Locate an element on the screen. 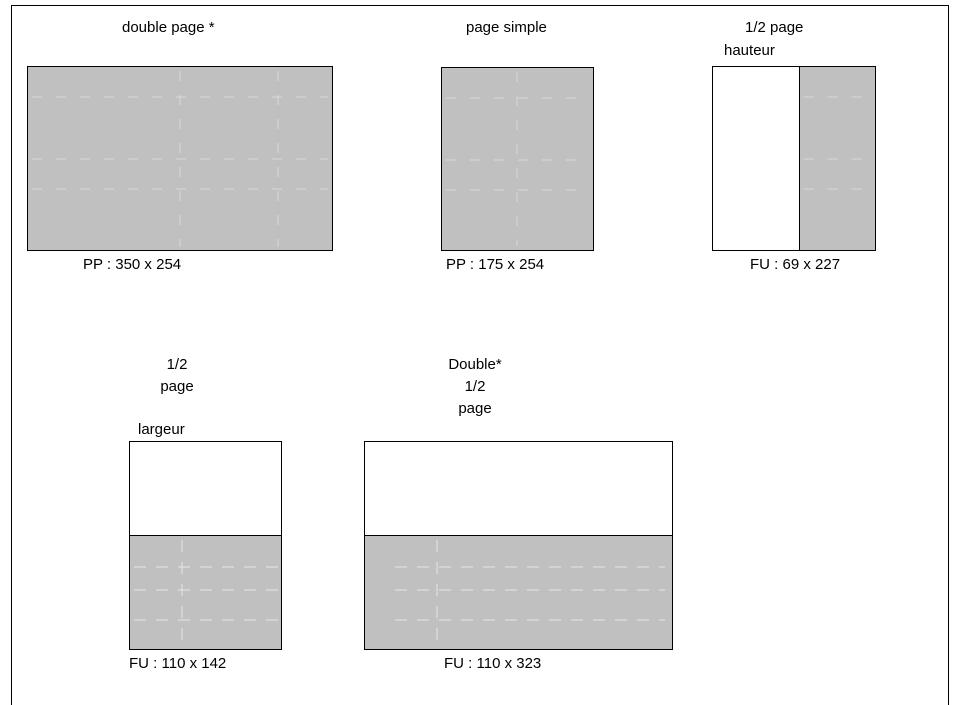 Image resolution: width=957 pixels, height=705 pixels. half-width-title-line1: 1/2 is located at coordinates (177, 364).